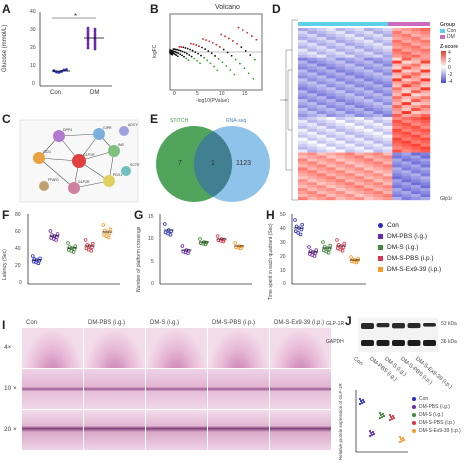  What do you see at coordinates (449, 61) in the screenshot?
I see `d-z-1: 2` at bounding box center [449, 61].